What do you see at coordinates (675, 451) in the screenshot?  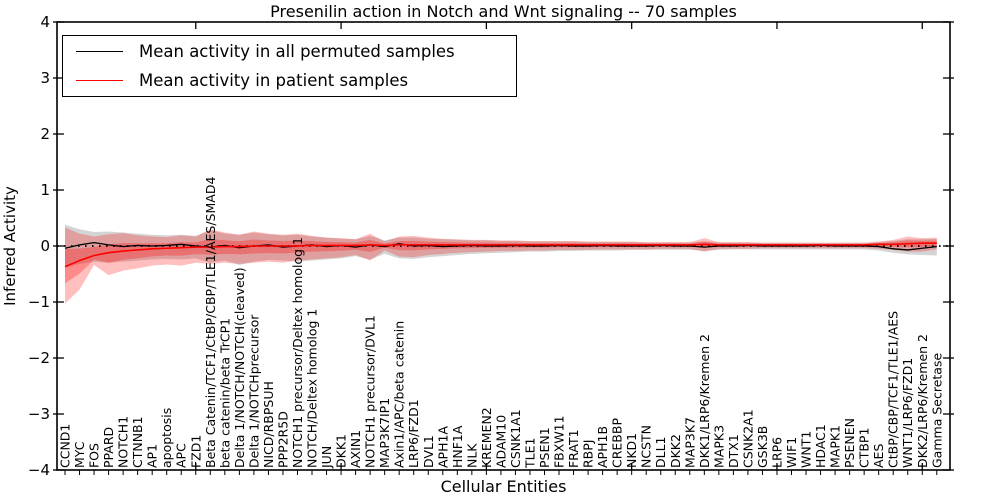 I see `x-tick-label: DKK2` at bounding box center [675, 451].